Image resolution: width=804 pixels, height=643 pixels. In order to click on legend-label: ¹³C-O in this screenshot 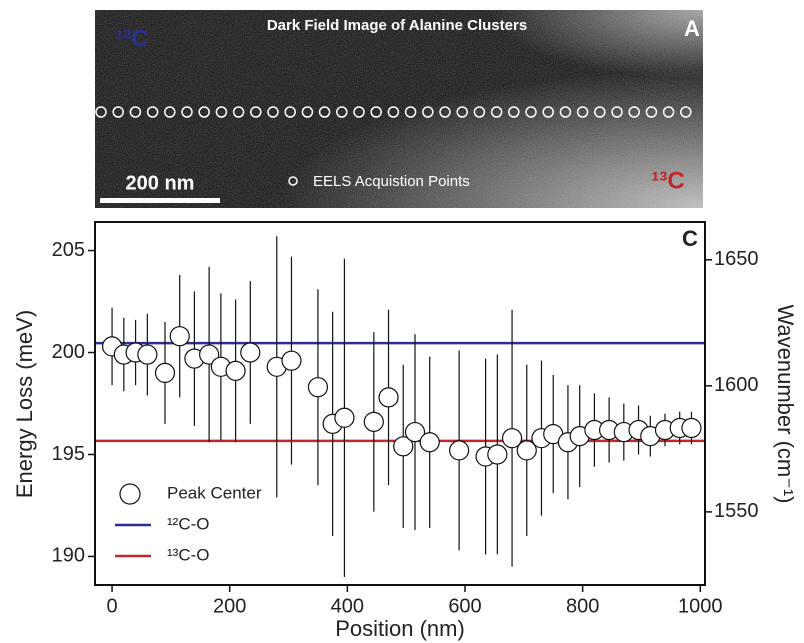, I will do `click(188, 554)`.